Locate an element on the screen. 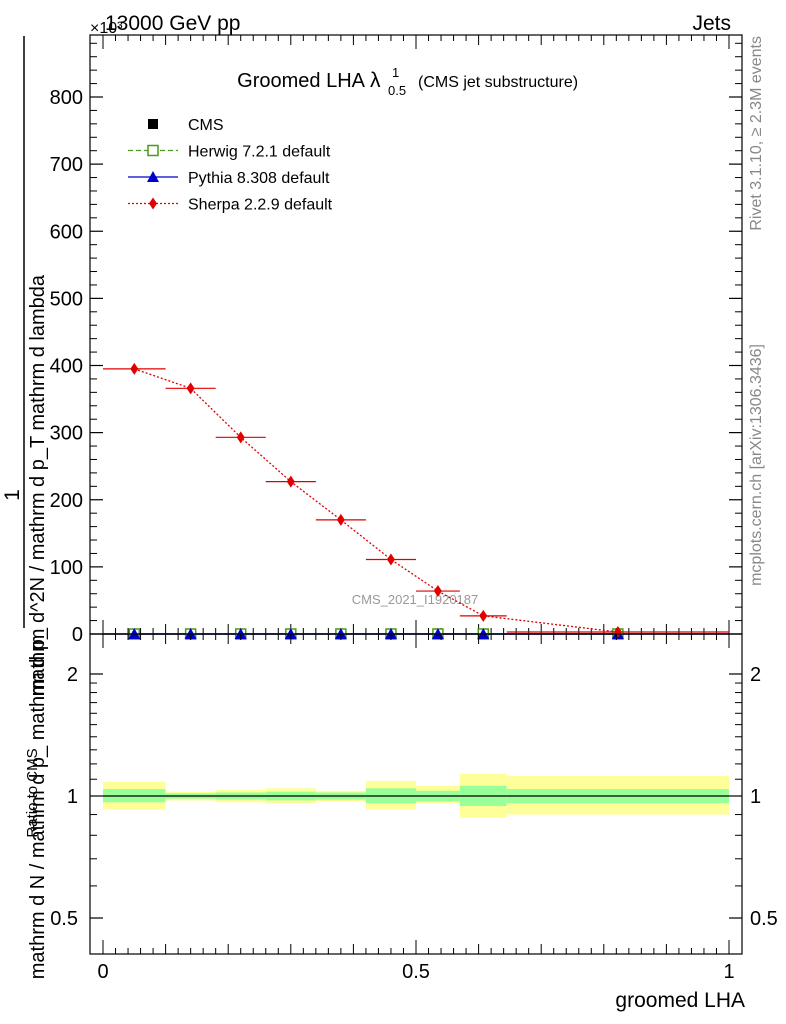 The height and width of the screenshot is (1024, 786). main-y-tick-label: 600 is located at coordinates (66, 232).